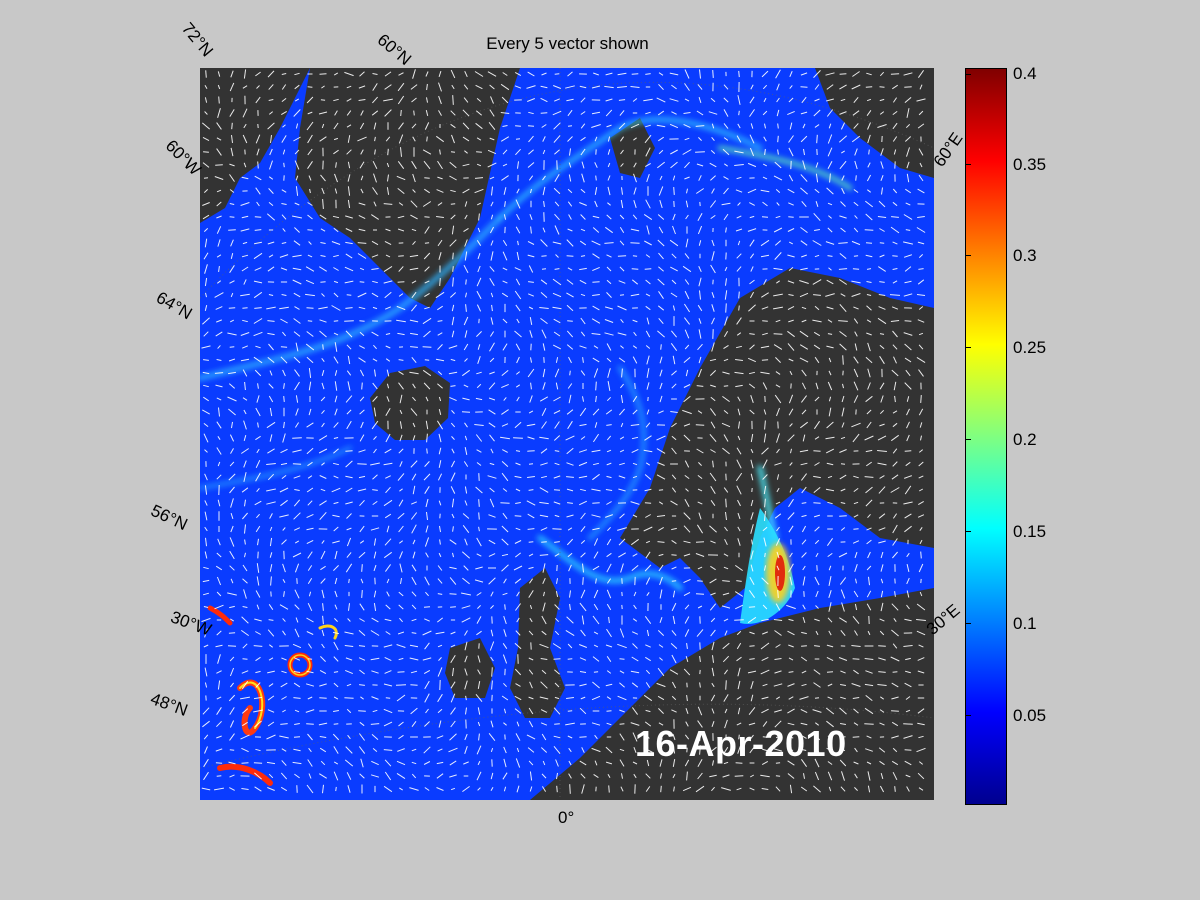  Describe the element at coordinates (255, 145) in the screenshot. I see `greenland-land` at that location.